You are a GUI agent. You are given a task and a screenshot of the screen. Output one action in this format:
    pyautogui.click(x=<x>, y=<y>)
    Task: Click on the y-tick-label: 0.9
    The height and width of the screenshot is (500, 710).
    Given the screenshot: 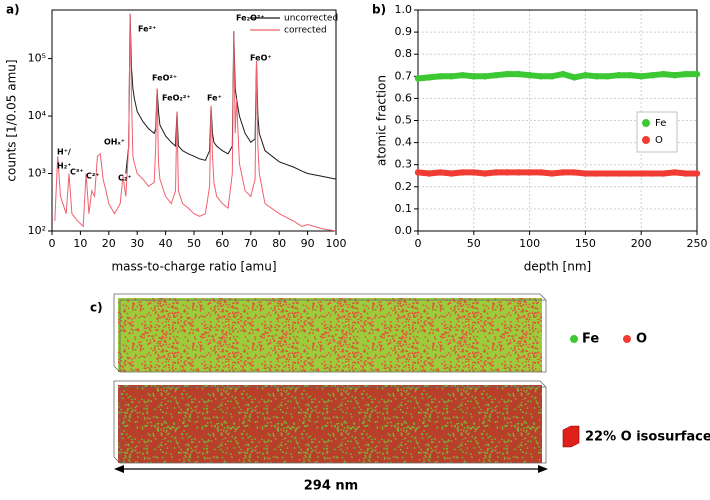 What is the action you would take?
    pyautogui.click(x=404, y=31)
    